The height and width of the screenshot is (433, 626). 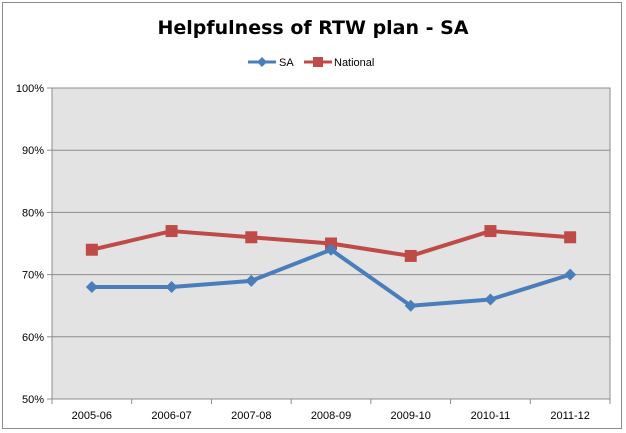 I want to click on x-tick-label: 2005-06, so click(x=92, y=416).